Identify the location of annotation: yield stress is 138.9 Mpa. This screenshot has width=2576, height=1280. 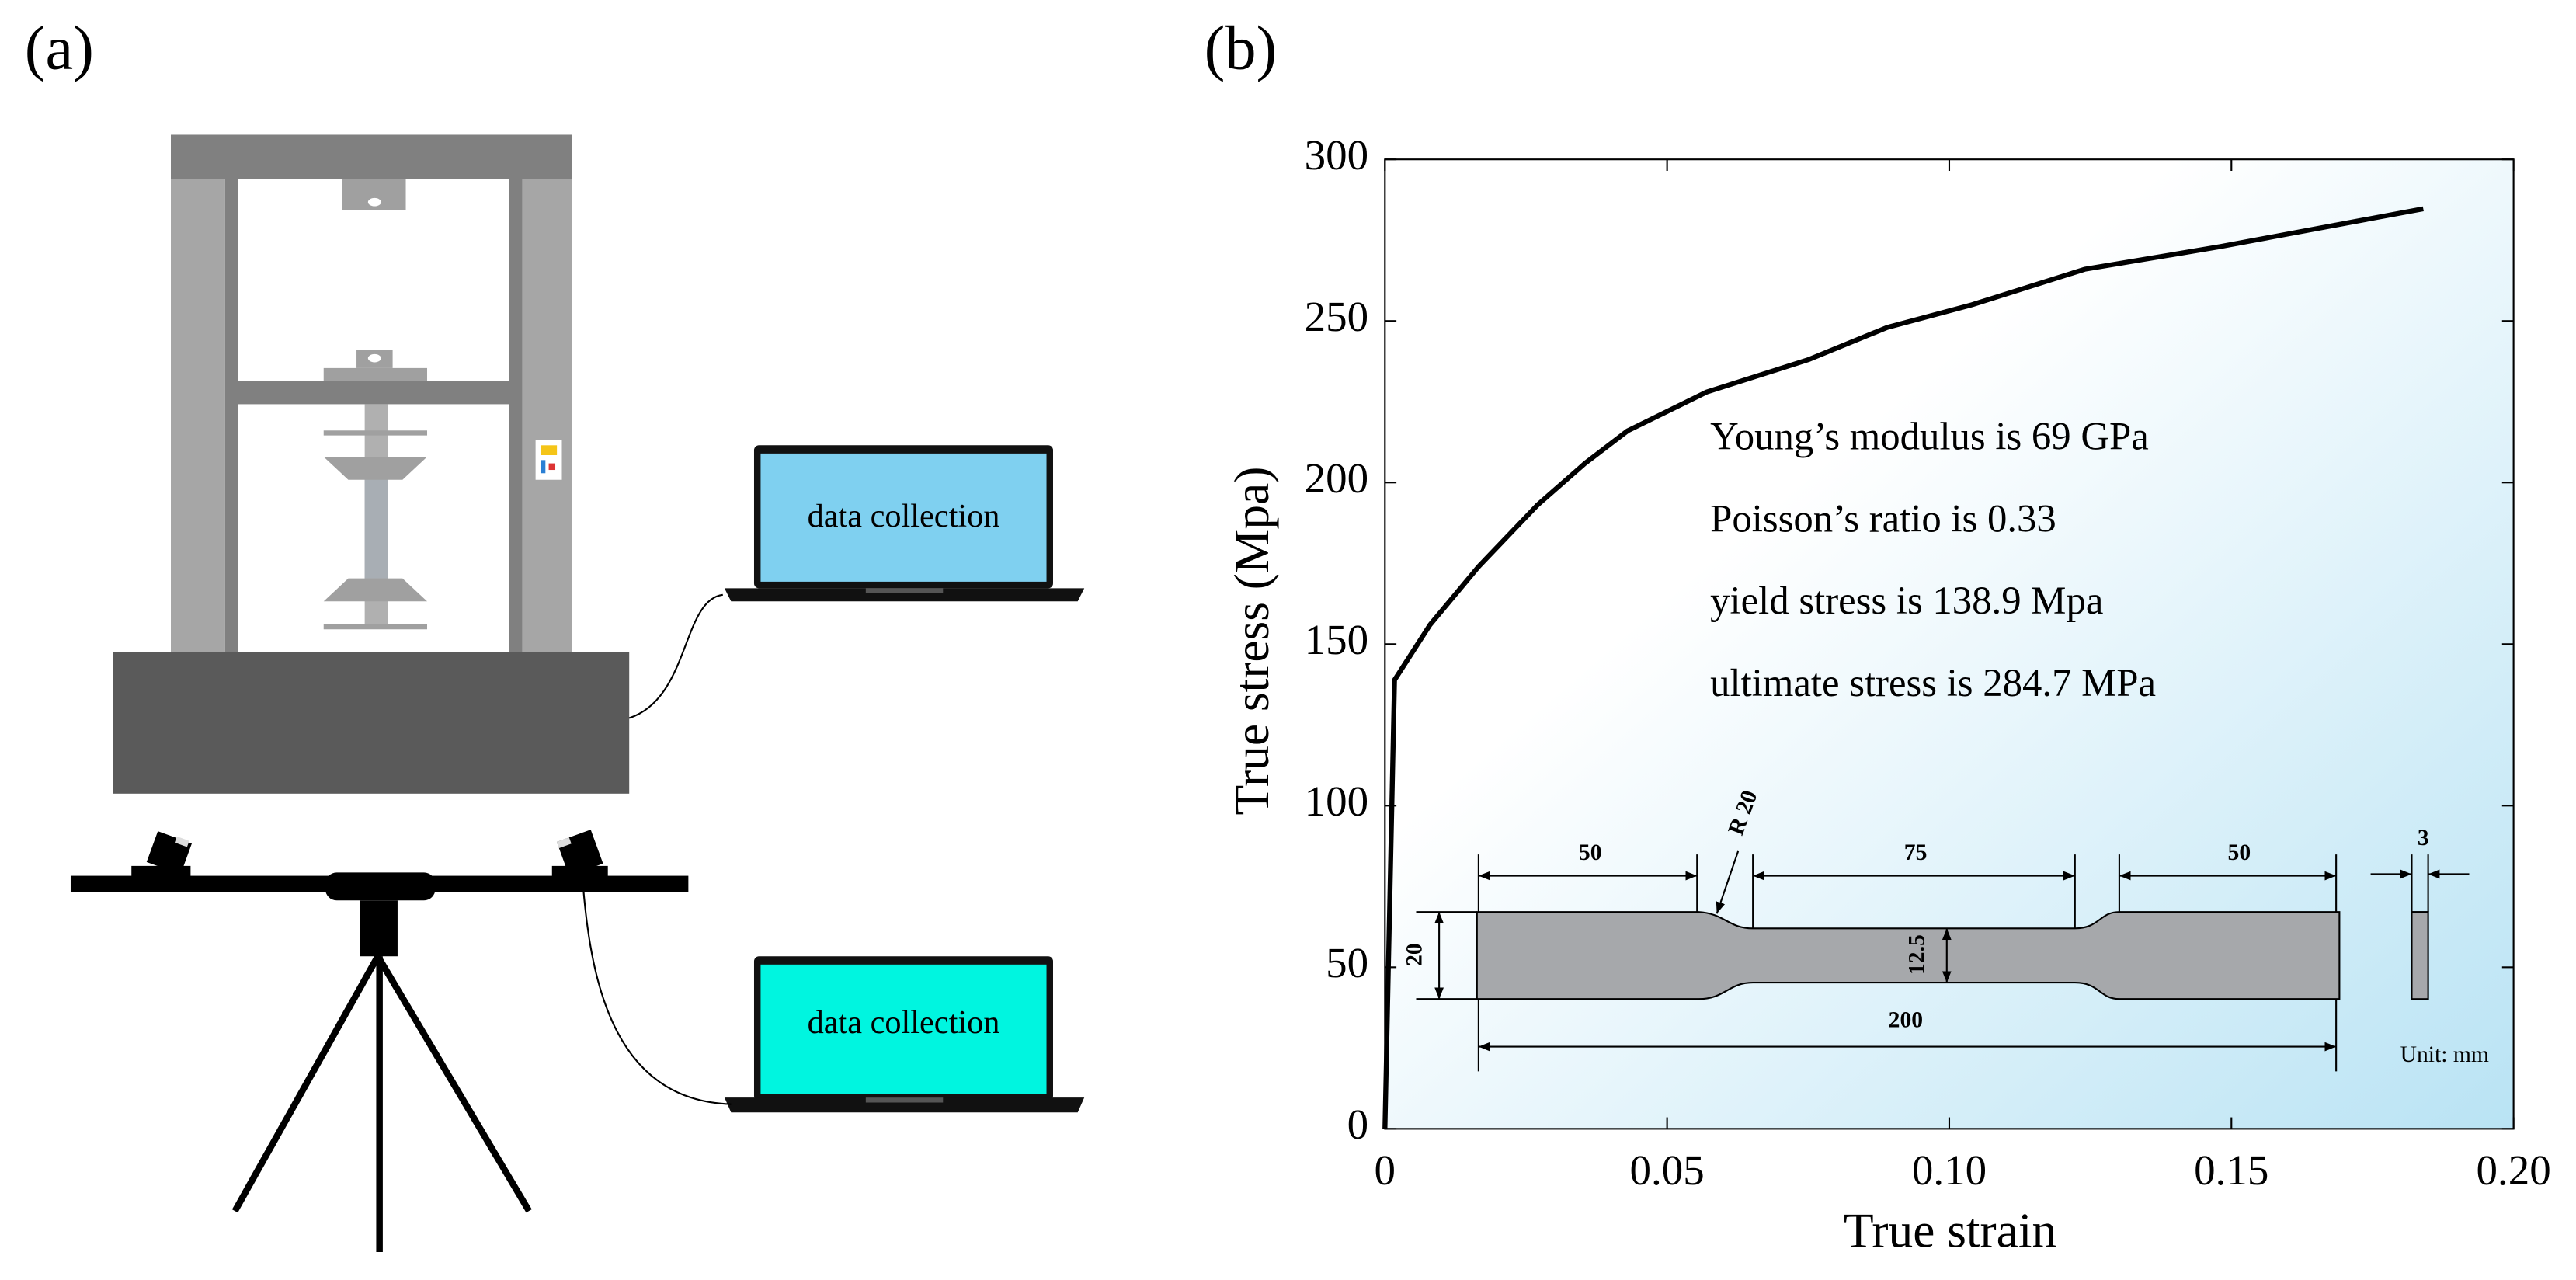
(1906, 600).